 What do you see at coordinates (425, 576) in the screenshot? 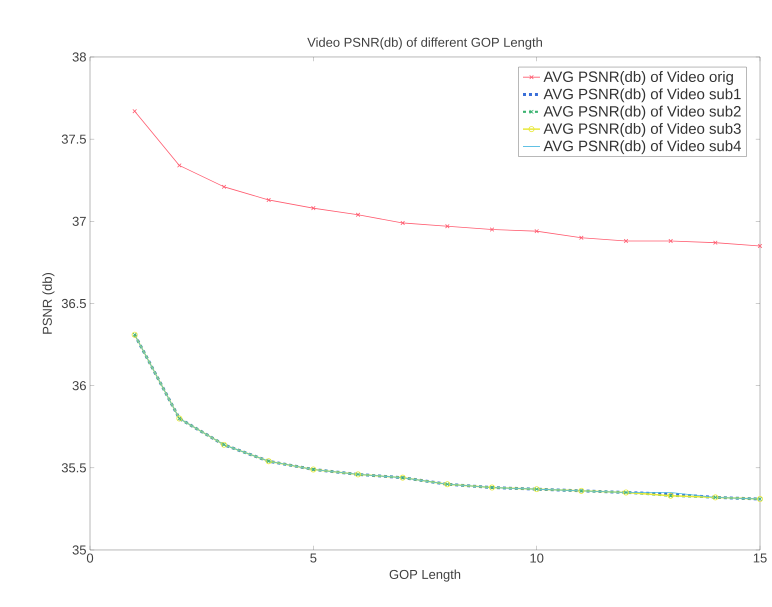
I see `x-axis-title: GOP Length` at bounding box center [425, 576].